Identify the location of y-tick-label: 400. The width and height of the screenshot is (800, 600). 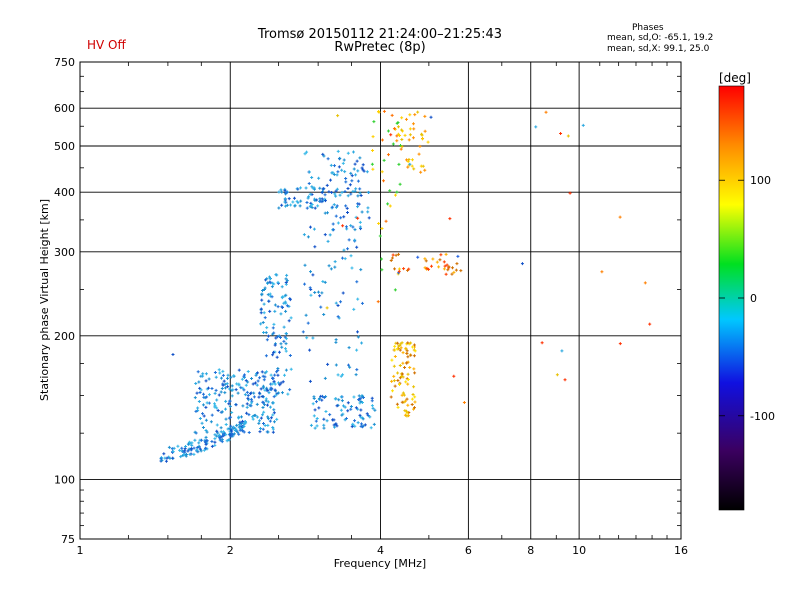
(64, 192).